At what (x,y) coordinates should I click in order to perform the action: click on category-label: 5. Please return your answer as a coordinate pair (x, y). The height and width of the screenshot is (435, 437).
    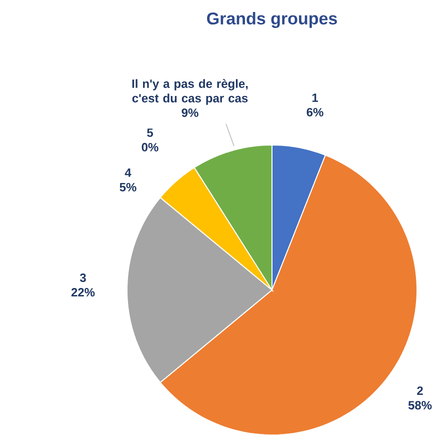
    Looking at the image, I should click on (150, 132).